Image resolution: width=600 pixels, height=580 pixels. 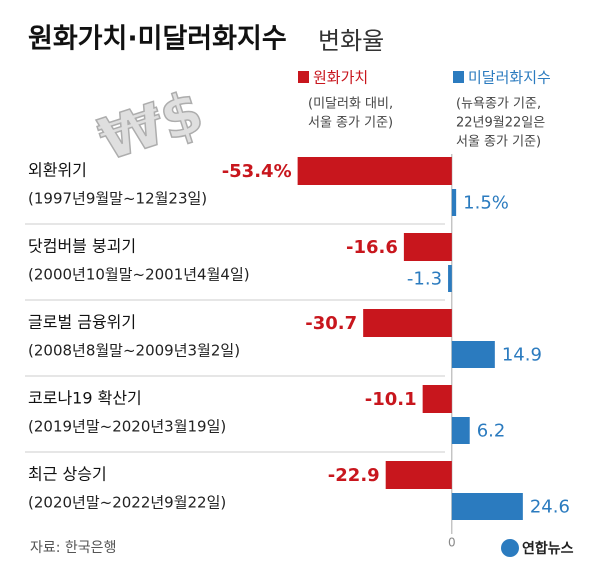 I want to click on legend-note: (뉴욕종가 기준,, so click(x=498, y=104).